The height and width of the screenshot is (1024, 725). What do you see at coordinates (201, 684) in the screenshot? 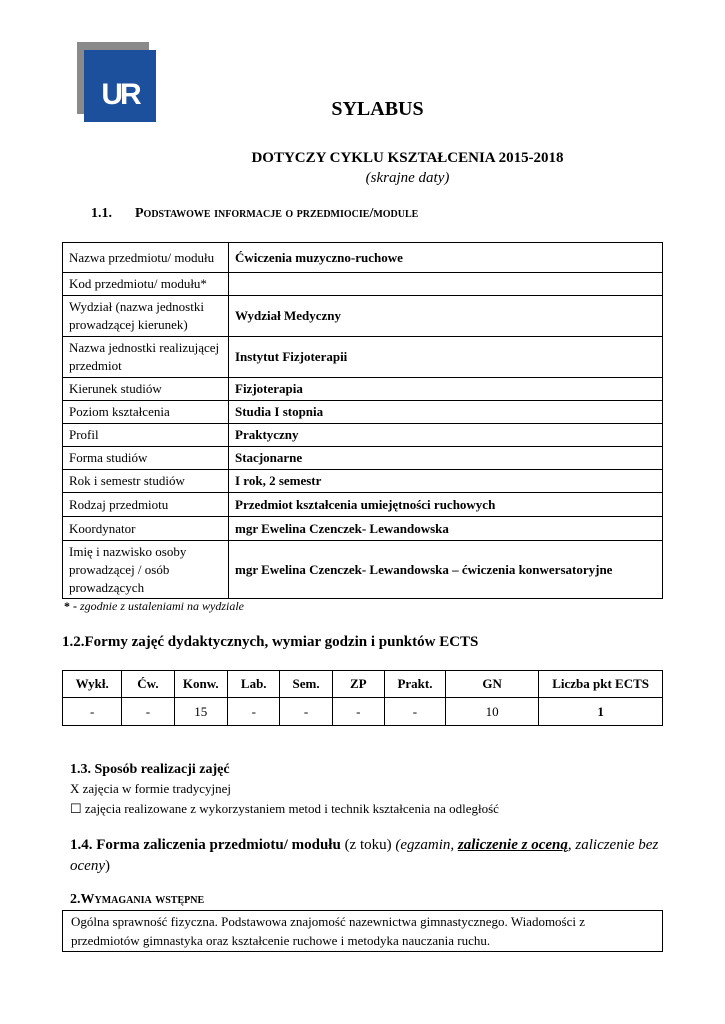
I see `form-header: Konw.` at bounding box center [201, 684].